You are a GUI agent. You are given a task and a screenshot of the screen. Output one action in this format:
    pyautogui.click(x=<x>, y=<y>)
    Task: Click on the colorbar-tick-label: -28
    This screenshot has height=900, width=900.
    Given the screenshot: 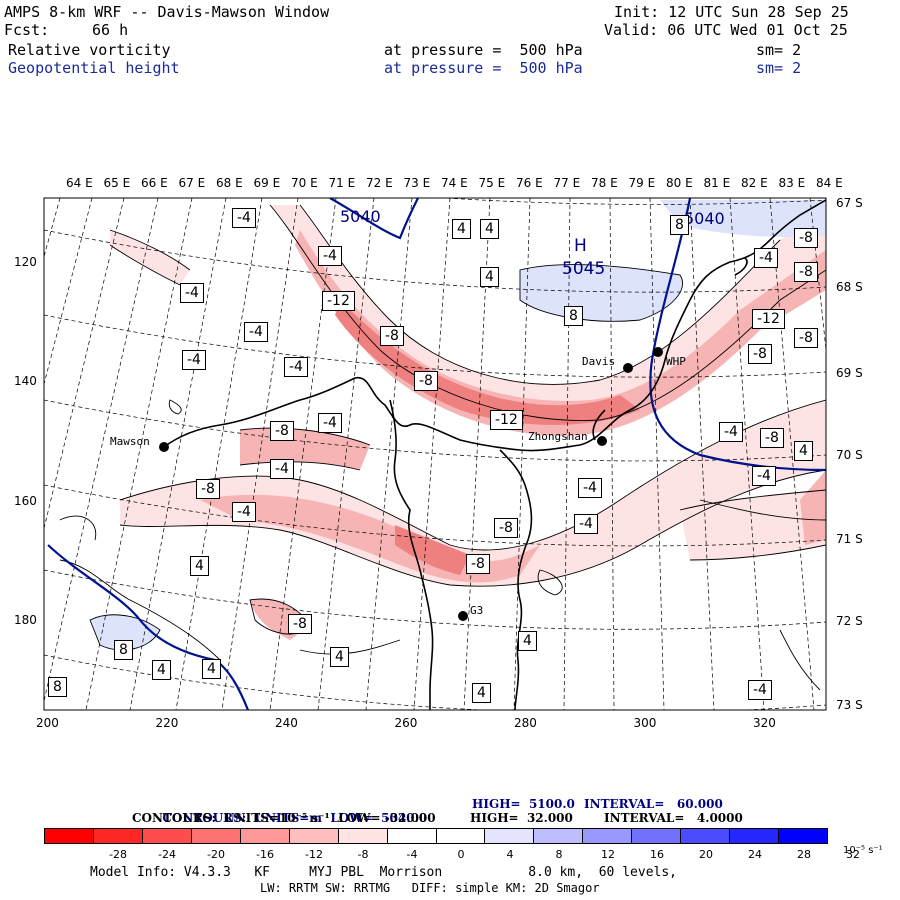 What is the action you would take?
    pyautogui.click(x=118, y=854)
    